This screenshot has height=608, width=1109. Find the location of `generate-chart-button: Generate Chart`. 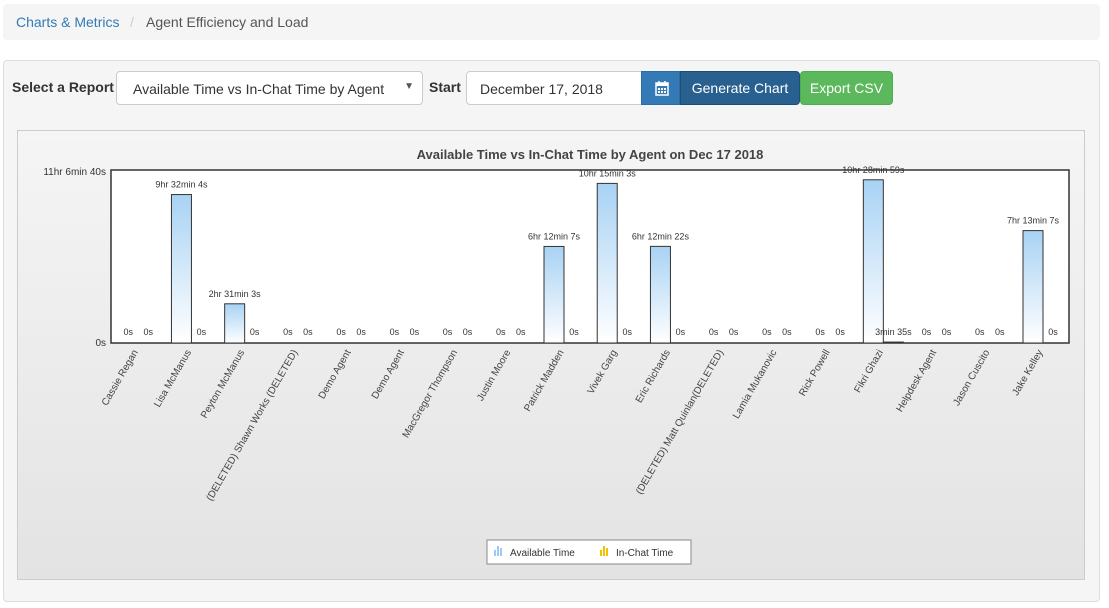

generate-chart-button: Generate Chart is located at coordinates (740, 88).